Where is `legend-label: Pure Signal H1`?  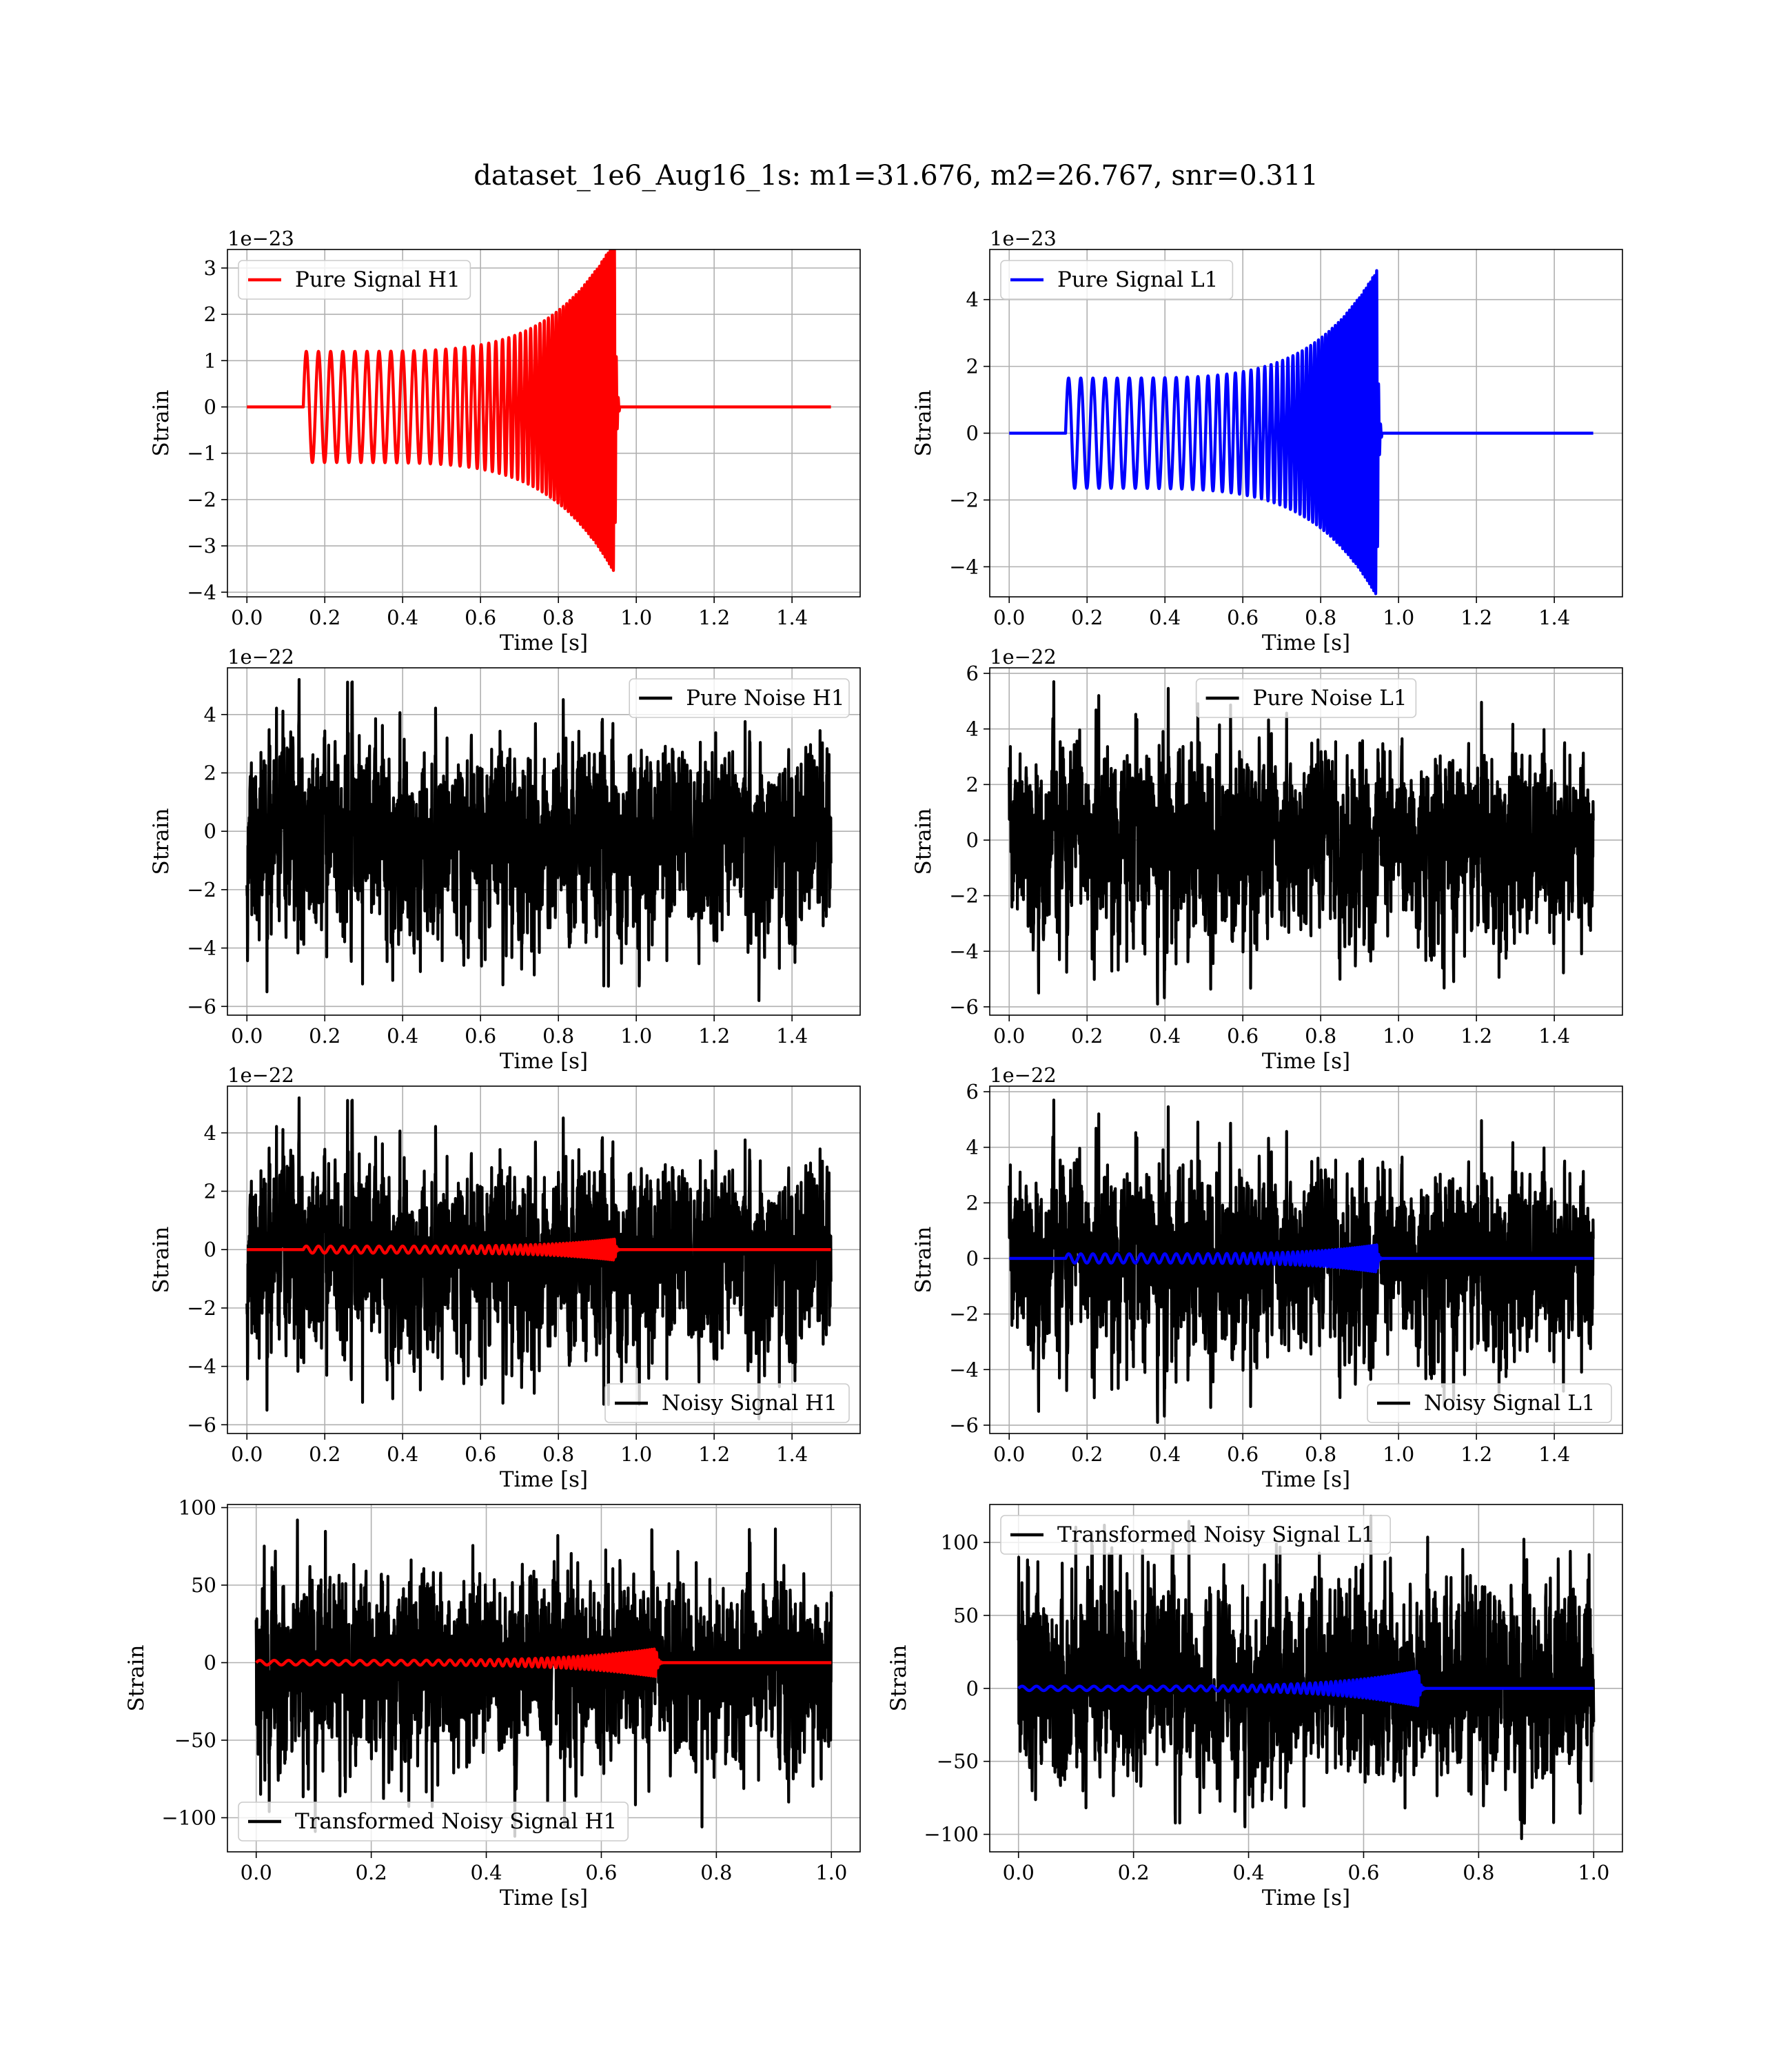
legend-label: Pure Signal H1 is located at coordinates (377, 279).